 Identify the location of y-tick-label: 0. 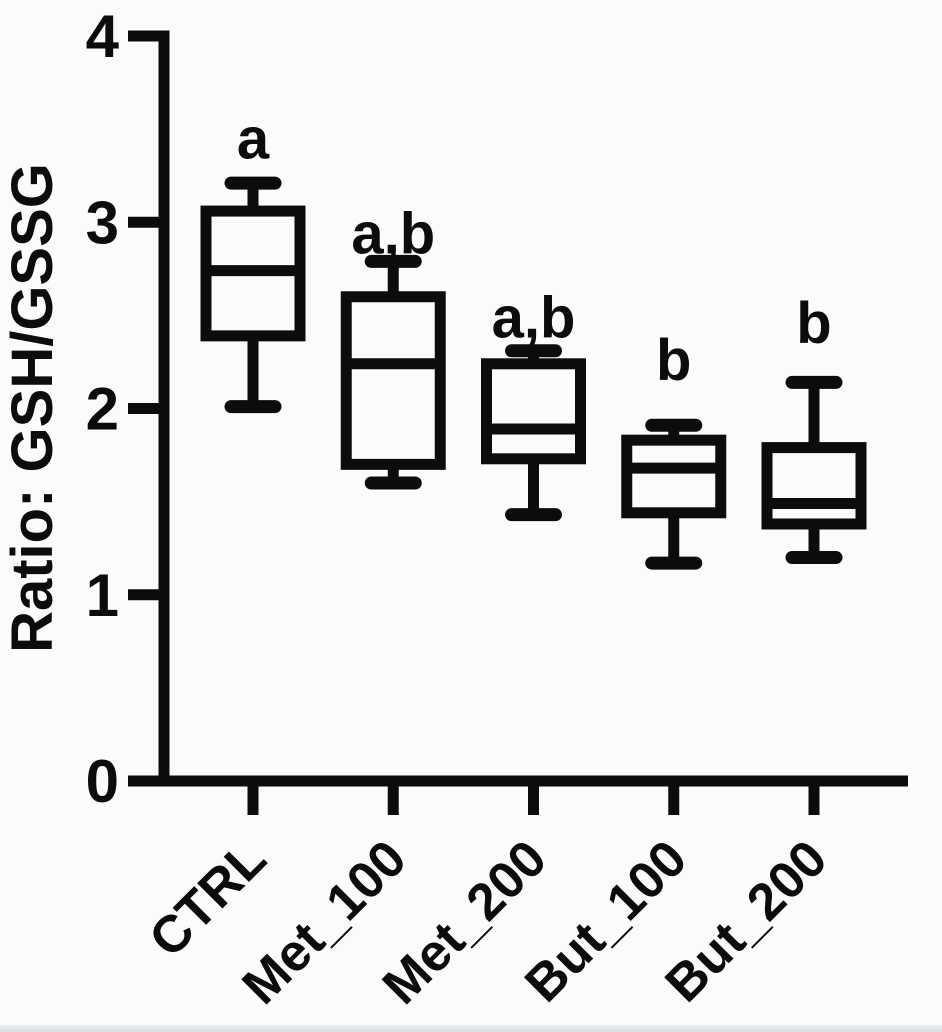
(102, 781).